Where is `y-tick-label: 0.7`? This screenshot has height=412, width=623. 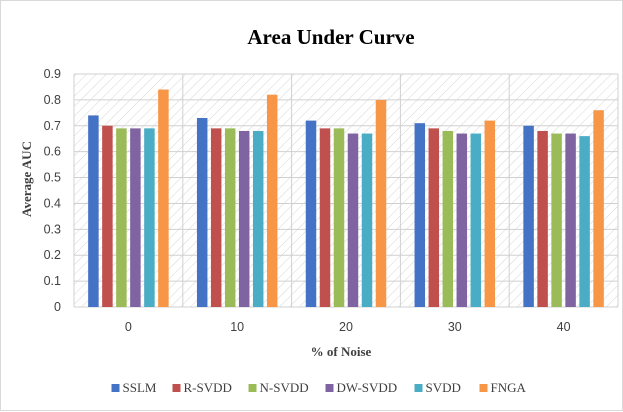
y-tick-label: 0.7 is located at coordinates (52, 126).